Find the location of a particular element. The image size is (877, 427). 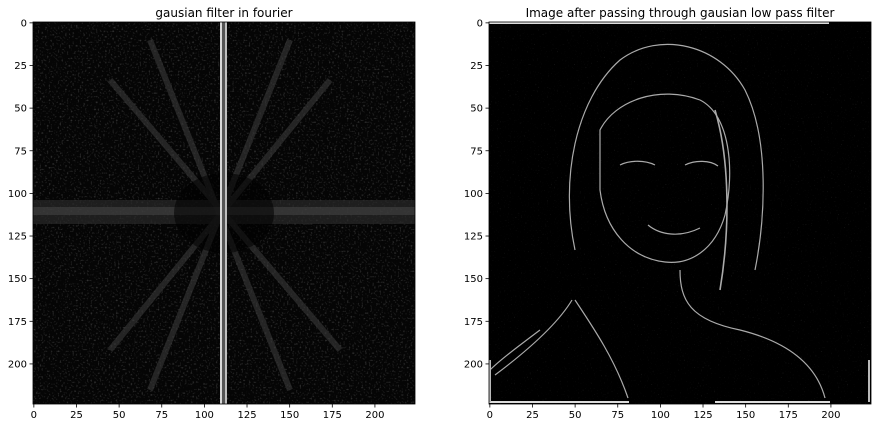

filtered-y-tick-label: 50 is located at coordinates (476, 109).